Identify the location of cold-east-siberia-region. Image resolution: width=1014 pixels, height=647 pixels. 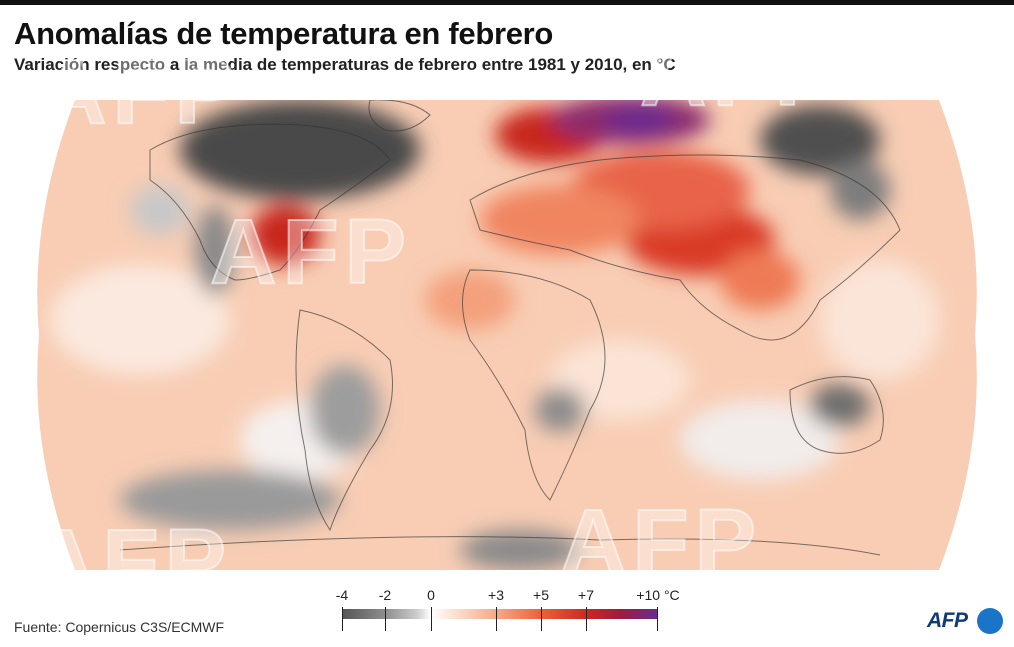
(820, 140).